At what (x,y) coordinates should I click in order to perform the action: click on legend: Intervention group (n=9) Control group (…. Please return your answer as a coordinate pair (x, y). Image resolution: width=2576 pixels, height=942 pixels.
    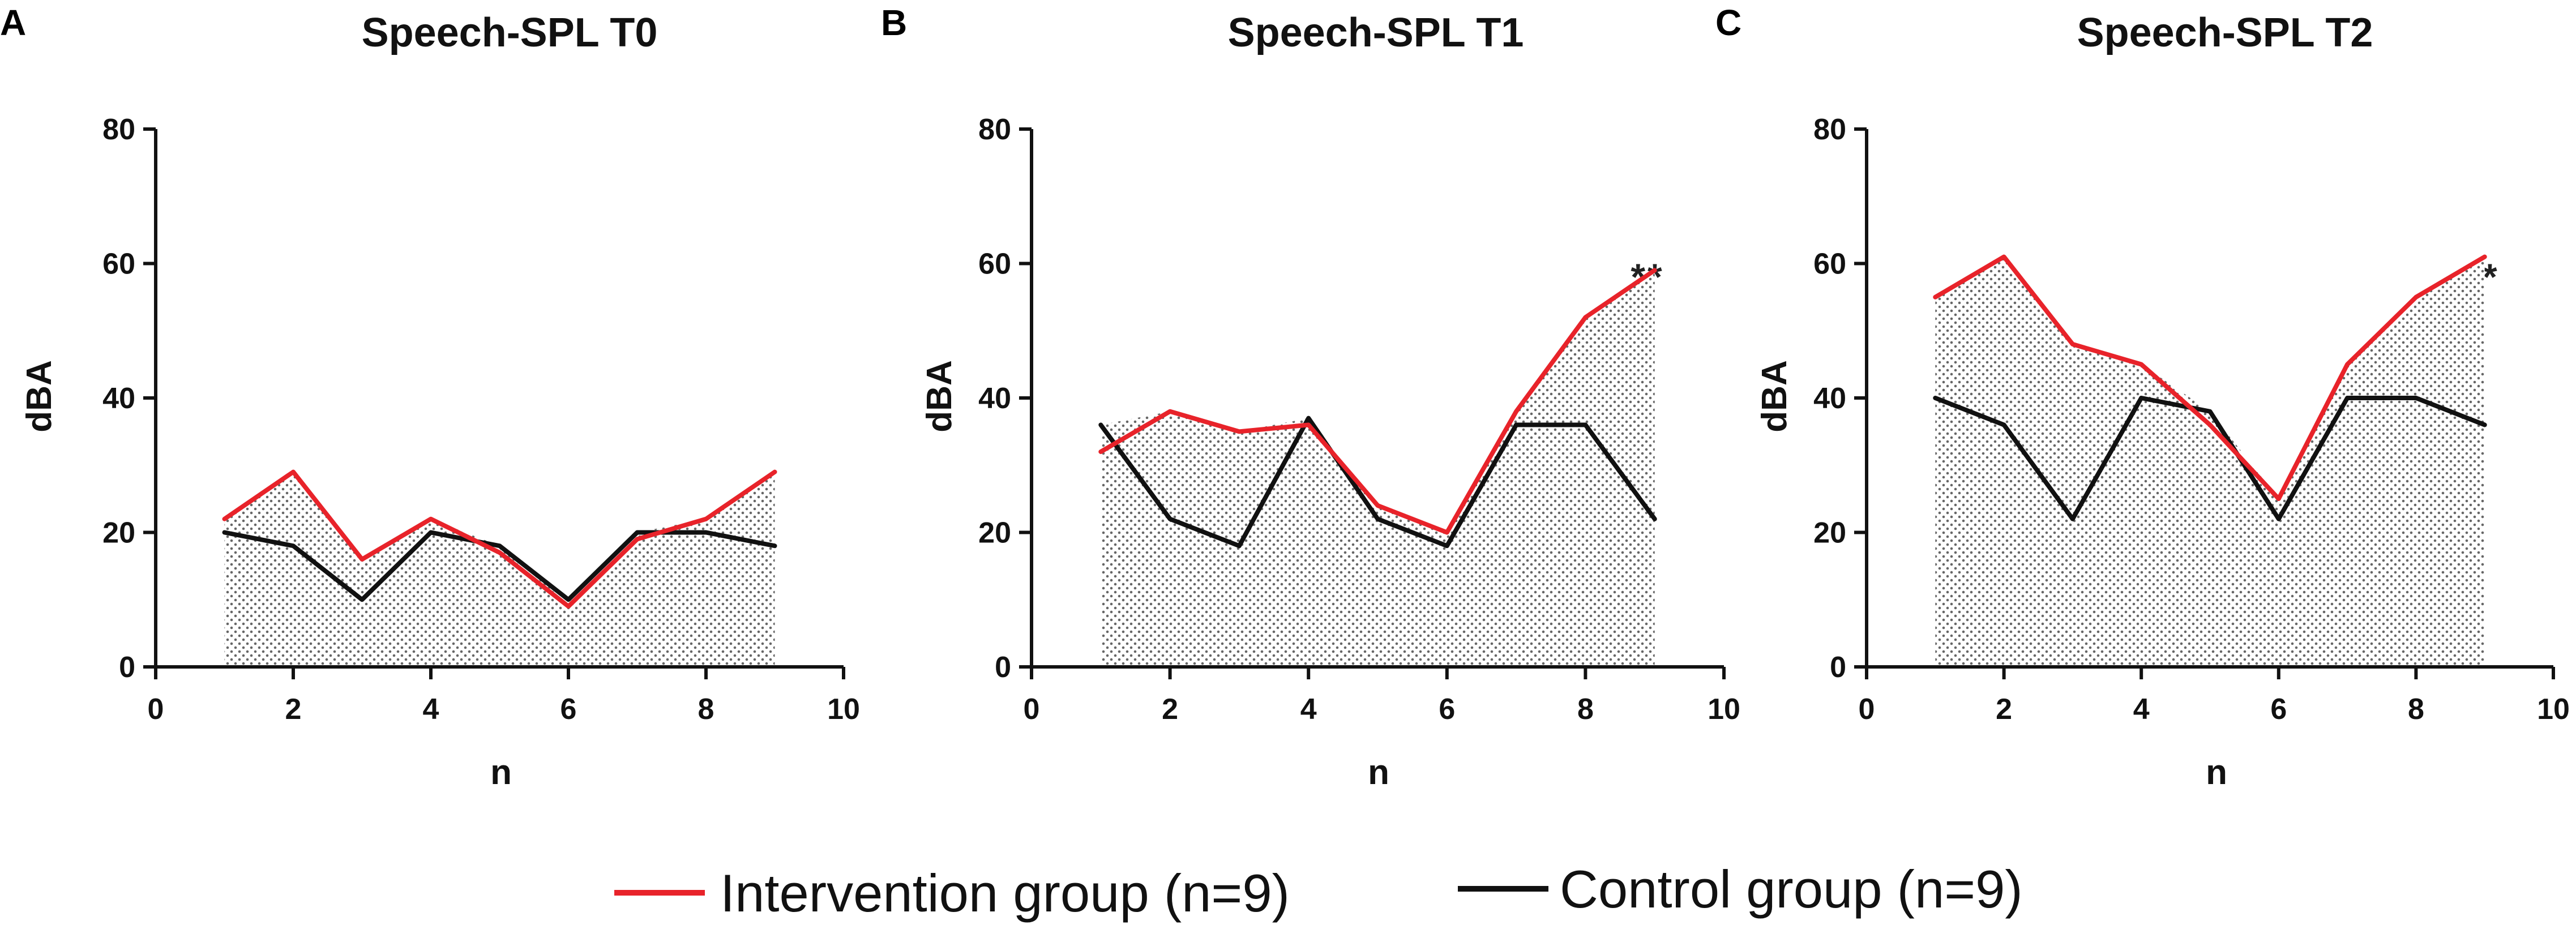
    Looking at the image, I should click on (1318, 891).